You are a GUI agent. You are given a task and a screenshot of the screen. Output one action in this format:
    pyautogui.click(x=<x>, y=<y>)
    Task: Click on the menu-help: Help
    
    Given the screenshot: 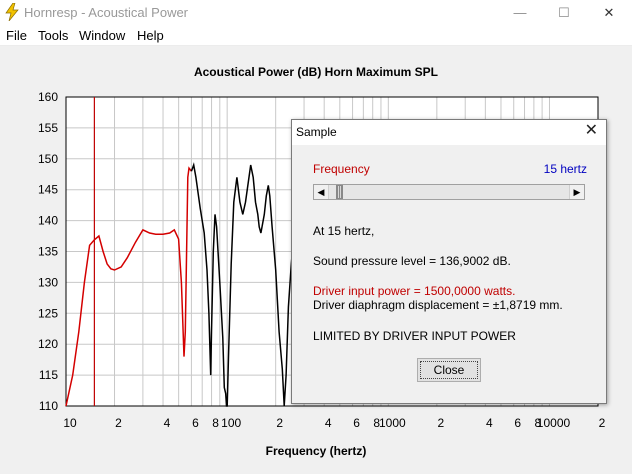 What is the action you would take?
    pyautogui.click(x=150, y=35)
    